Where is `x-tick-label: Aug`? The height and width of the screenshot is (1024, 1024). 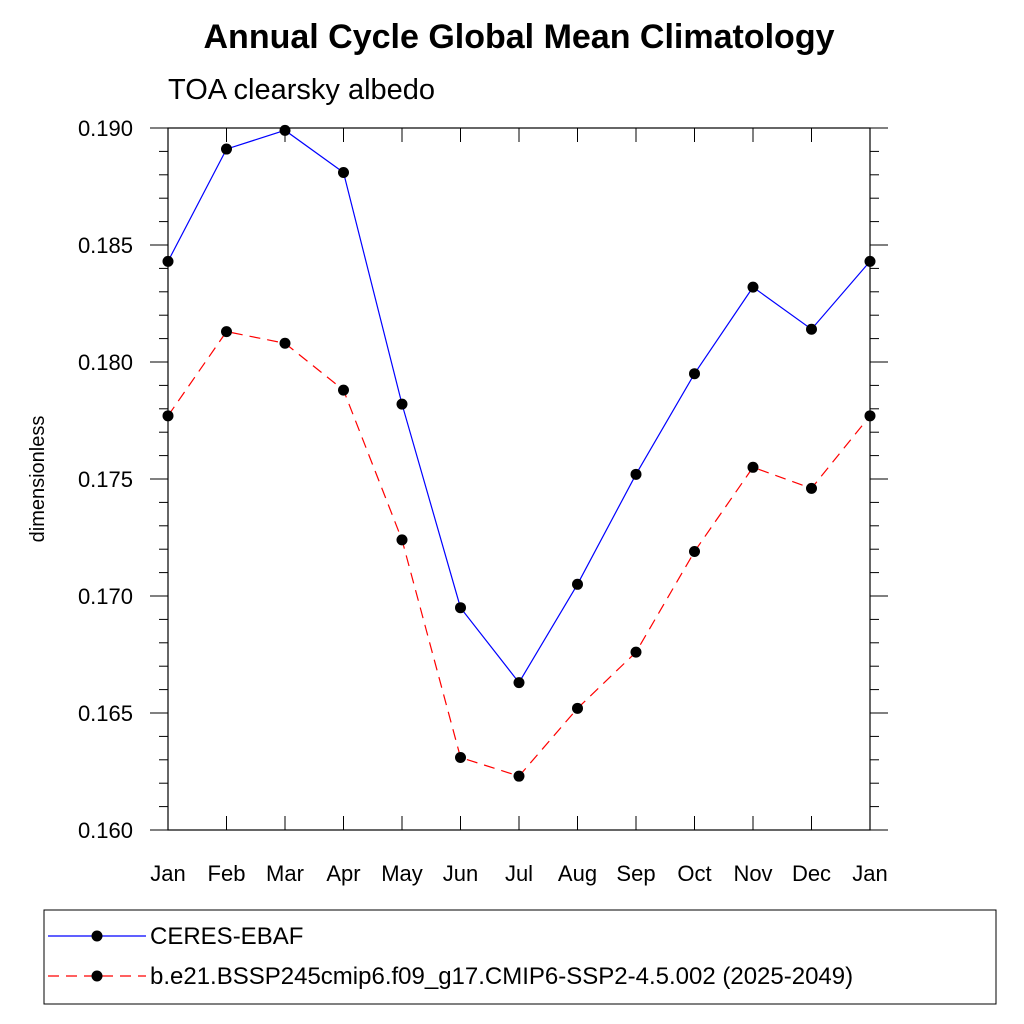
x-tick-label: Aug is located at coordinates (577, 873).